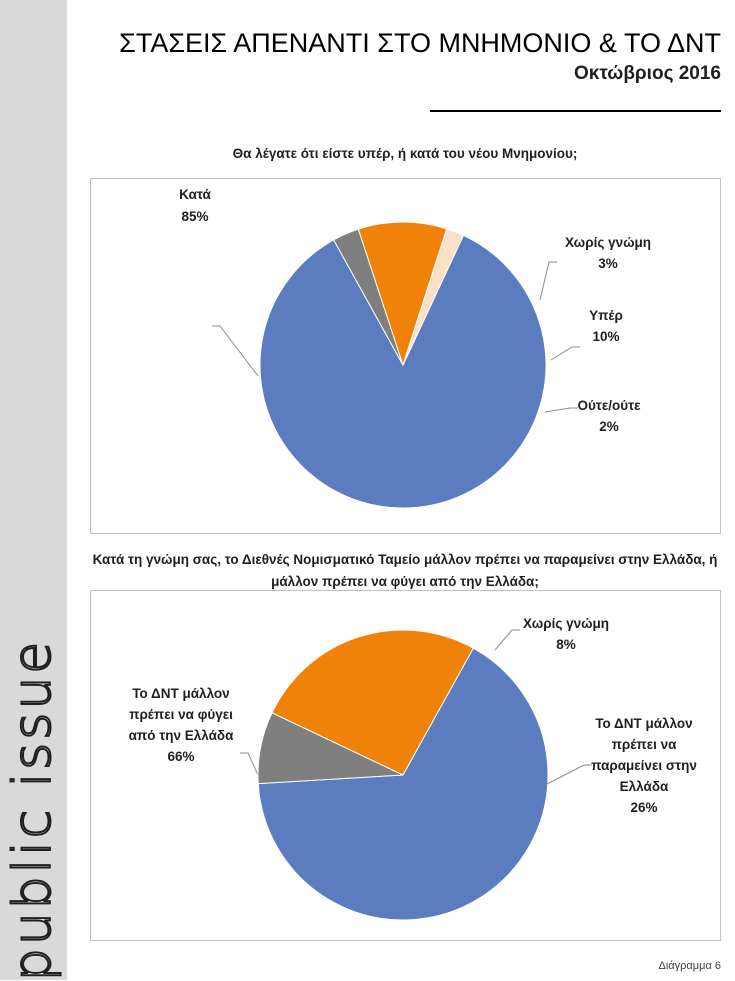 Image resolution: width=735 pixels, height=981 pixels. Describe the element at coordinates (609, 405) in the screenshot. I see `slice-name-label: Ούτε/ούτε` at that location.